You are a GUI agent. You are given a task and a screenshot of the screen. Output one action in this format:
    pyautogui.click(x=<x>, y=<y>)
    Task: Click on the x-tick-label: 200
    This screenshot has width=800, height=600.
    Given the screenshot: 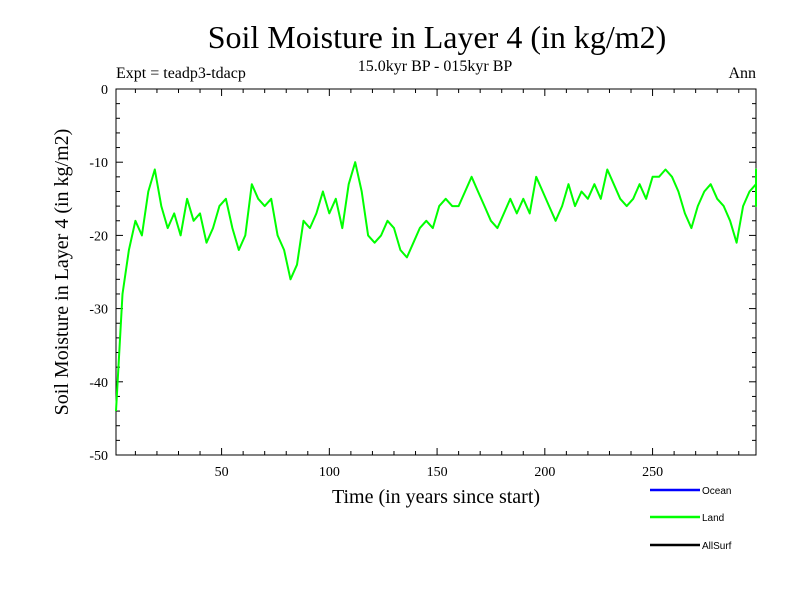 What is the action you would take?
    pyautogui.click(x=544, y=472)
    